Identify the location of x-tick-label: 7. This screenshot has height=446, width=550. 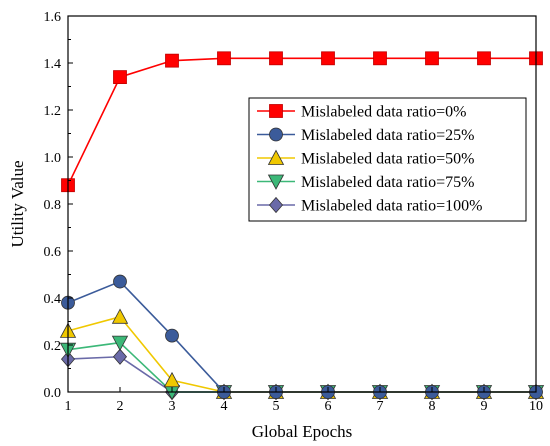
(380, 406).